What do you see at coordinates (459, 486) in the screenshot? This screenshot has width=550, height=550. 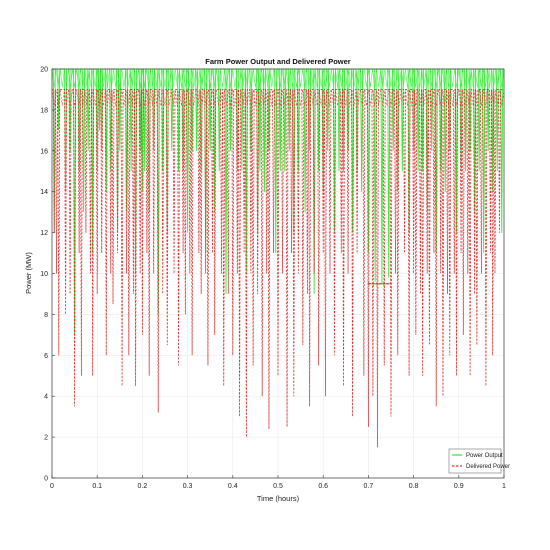 I see `x-tick-label: 0.9` at bounding box center [459, 486].